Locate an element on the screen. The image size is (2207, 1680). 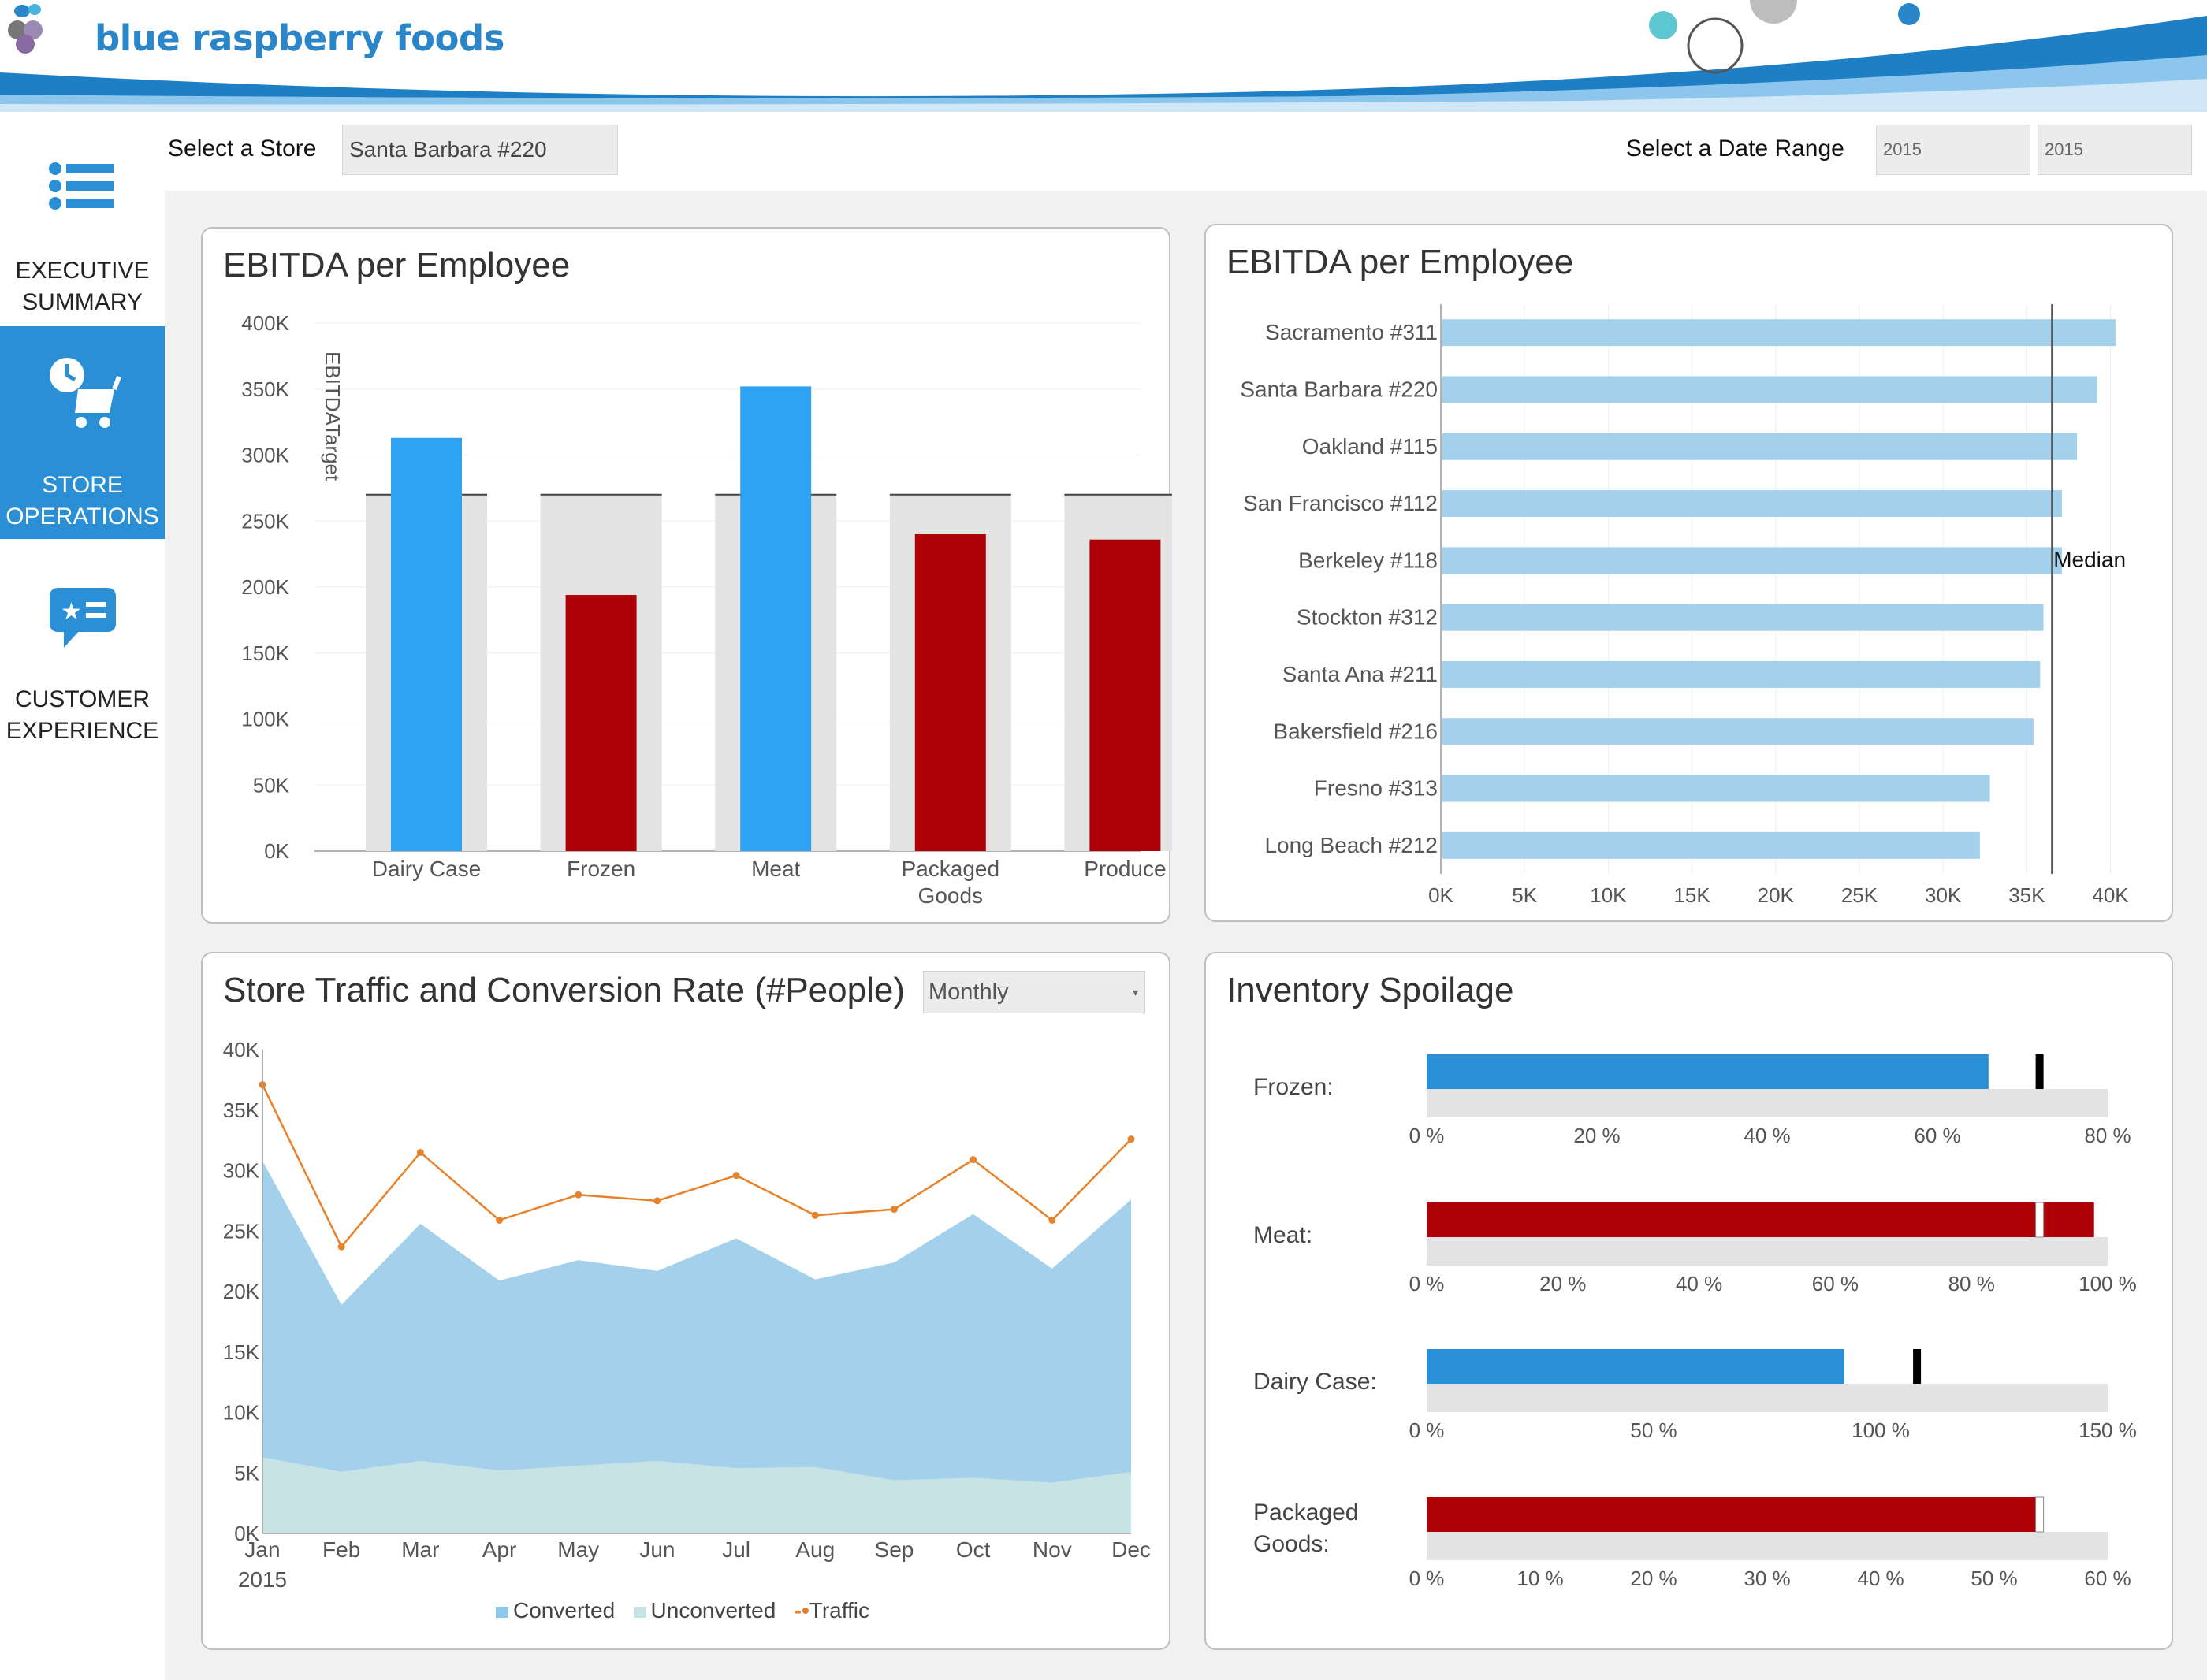
y-tick-label: 5K is located at coordinates (246, 1473).